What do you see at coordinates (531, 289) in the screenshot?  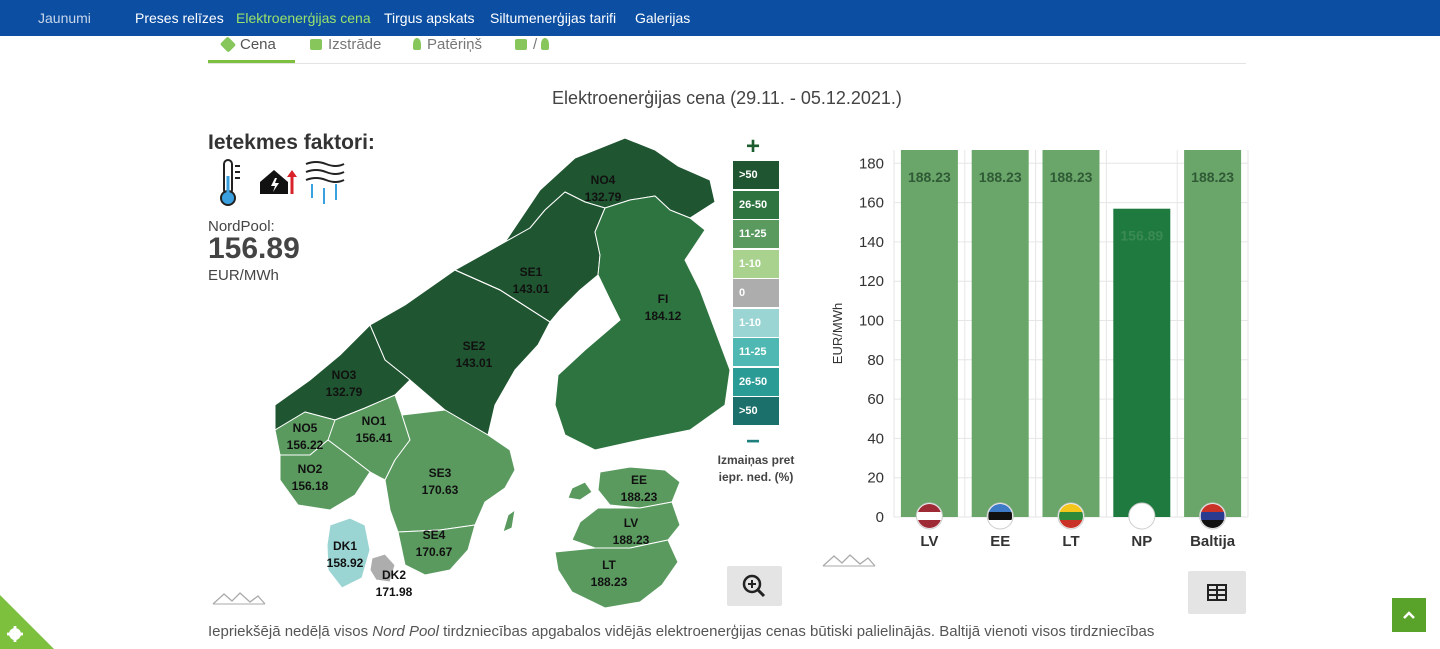 I see `region-value: 143.01` at bounding box center [531, 289].